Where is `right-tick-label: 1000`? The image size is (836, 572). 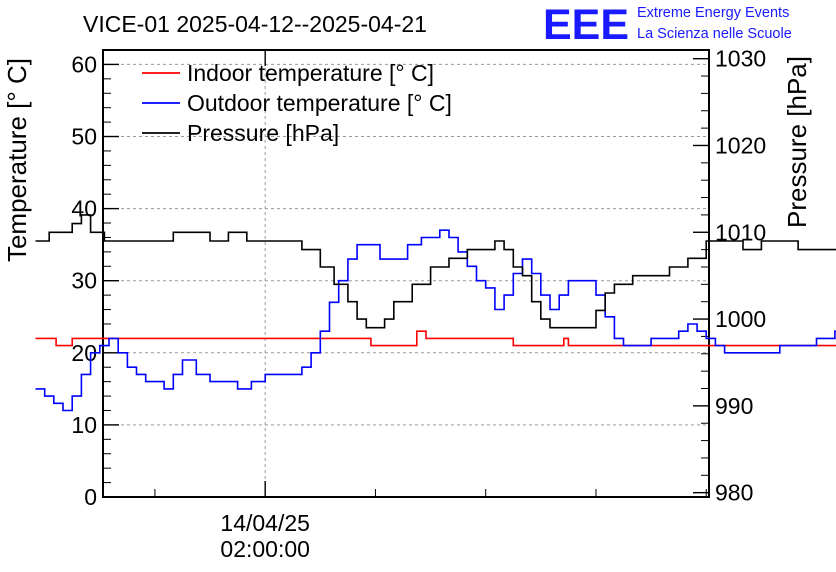
right-tick-label: 1000 is located at coordinates (740, 319).